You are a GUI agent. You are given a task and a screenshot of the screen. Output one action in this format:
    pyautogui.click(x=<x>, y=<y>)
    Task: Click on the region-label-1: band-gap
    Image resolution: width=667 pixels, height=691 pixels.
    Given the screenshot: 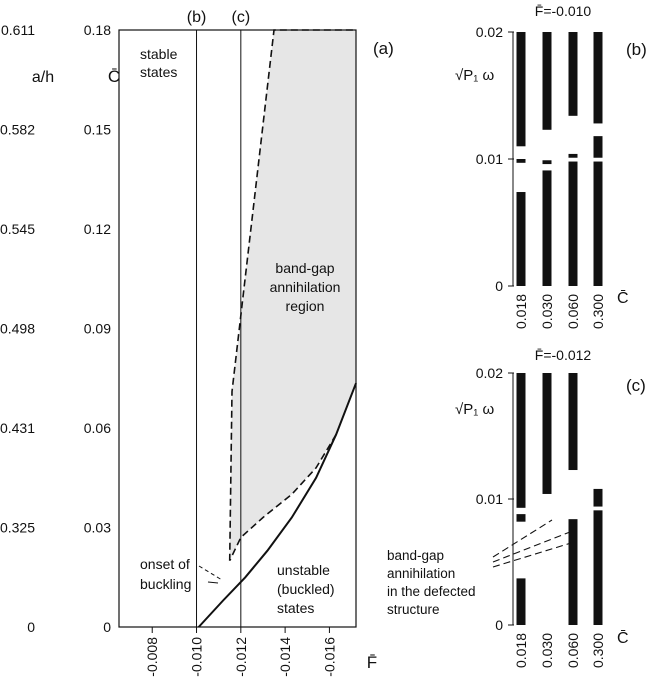 What is the action you would take?
    pyautogui.click(x=304, y=268)
    